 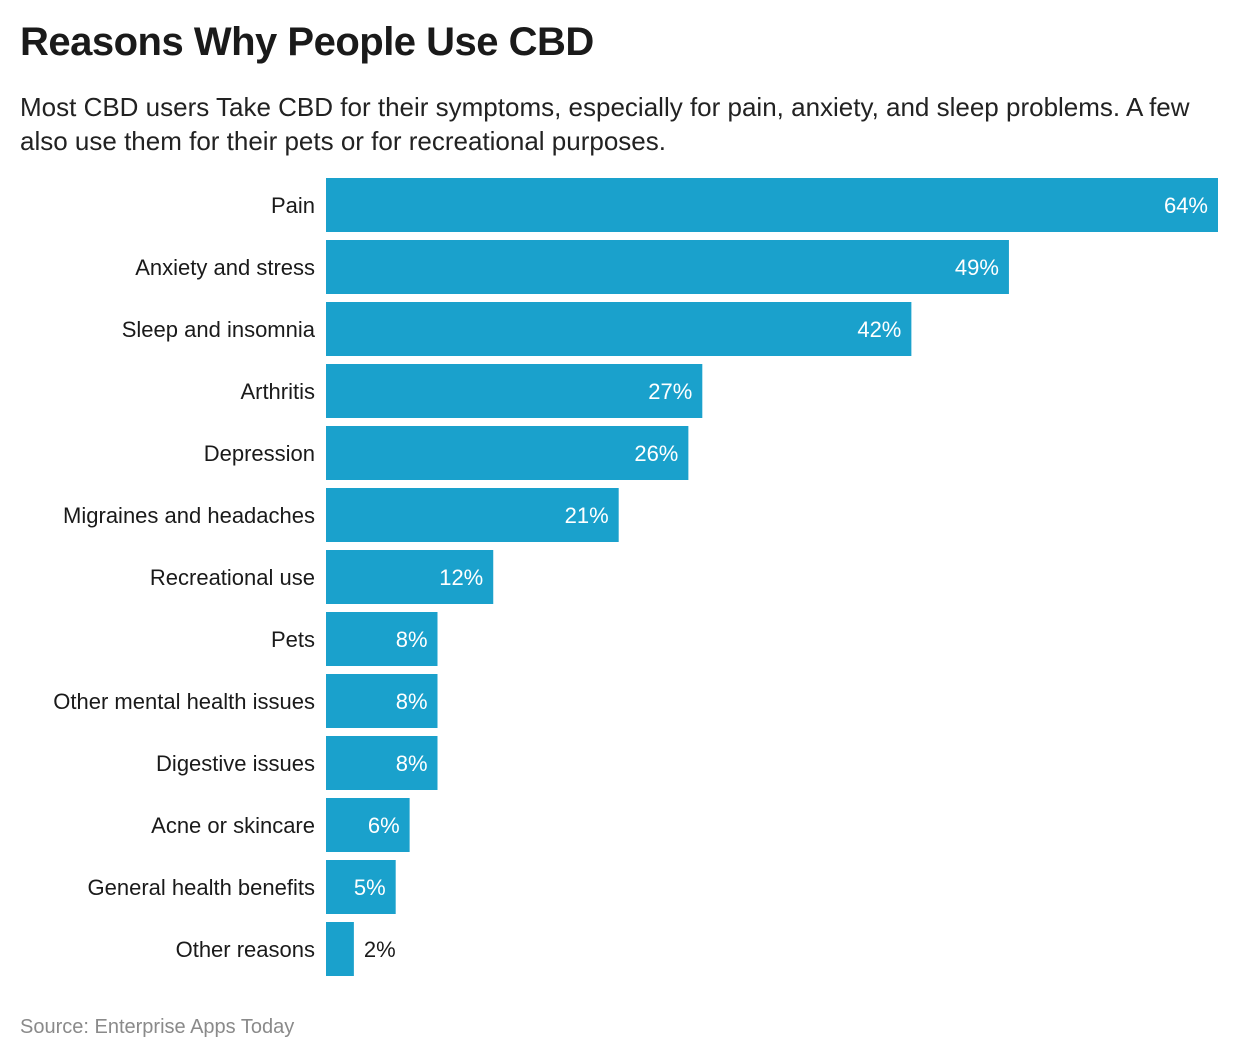 I want to click on category-label: Sleep and insomnia, so click(x=219, y=329).